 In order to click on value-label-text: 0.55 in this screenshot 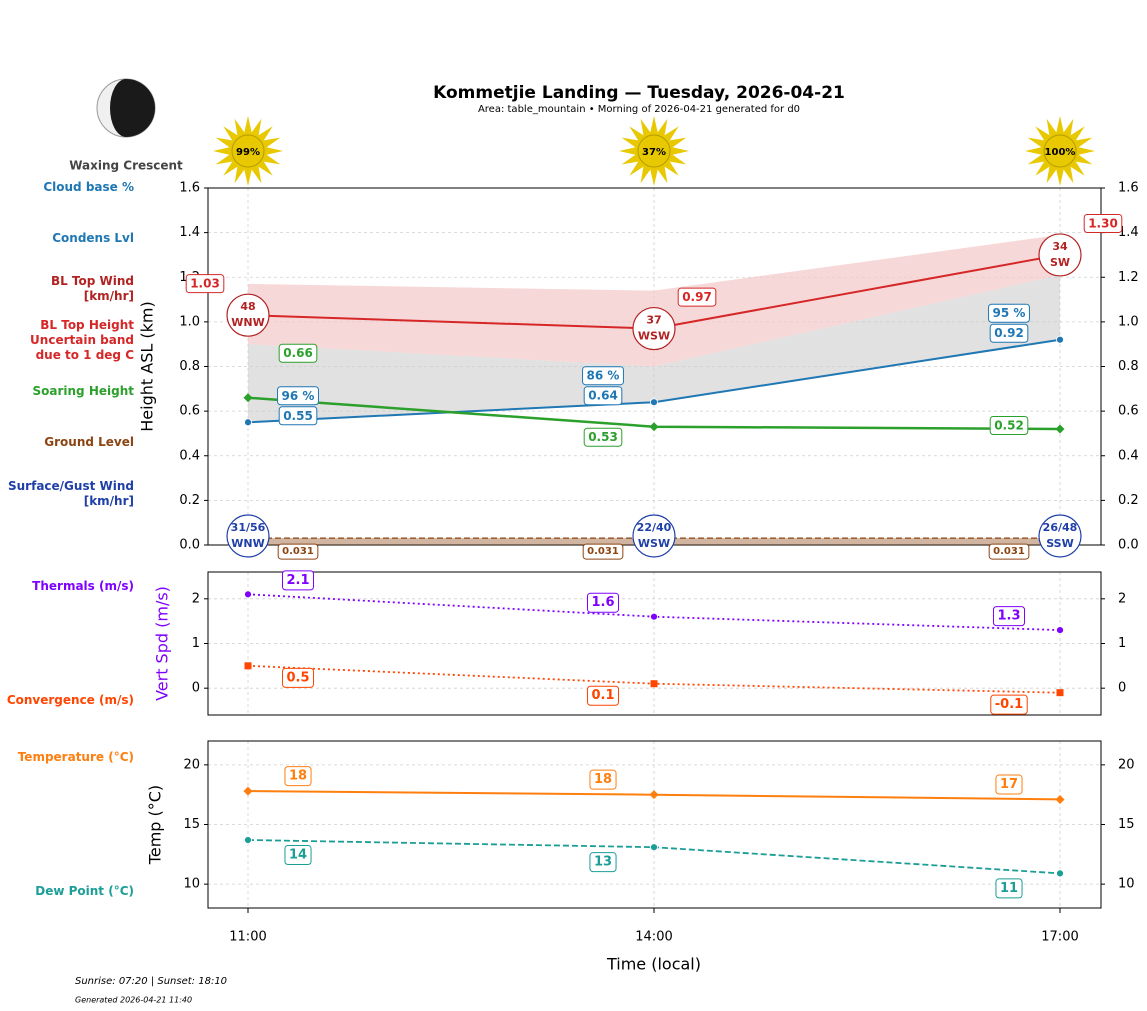, I will do `click(298, 416)`.